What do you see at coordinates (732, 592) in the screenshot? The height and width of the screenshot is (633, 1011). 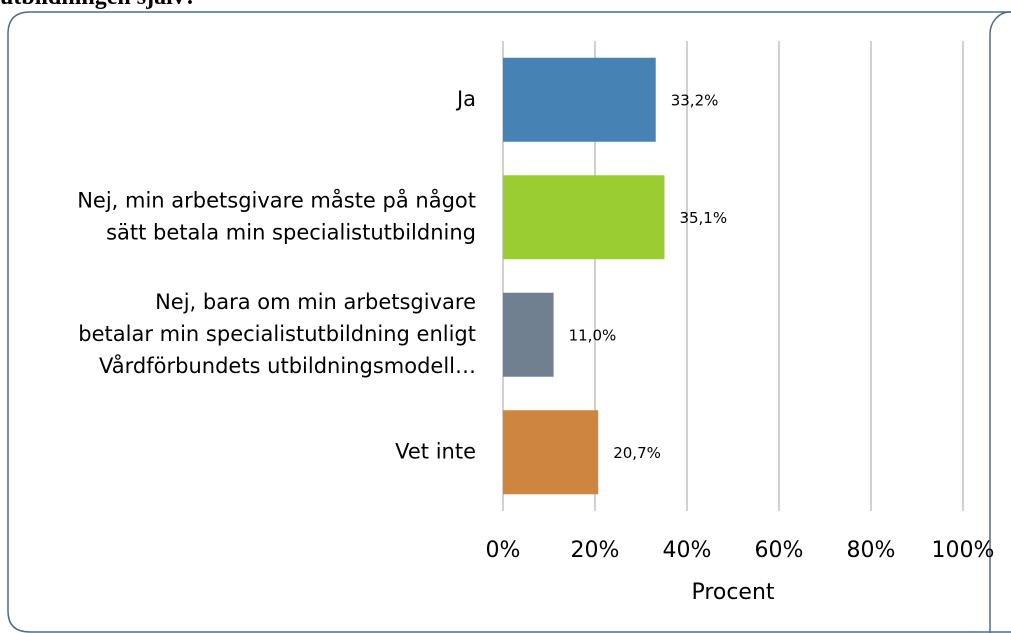 I see `x-axis-label: Procent` at bounding box center [732, 592].